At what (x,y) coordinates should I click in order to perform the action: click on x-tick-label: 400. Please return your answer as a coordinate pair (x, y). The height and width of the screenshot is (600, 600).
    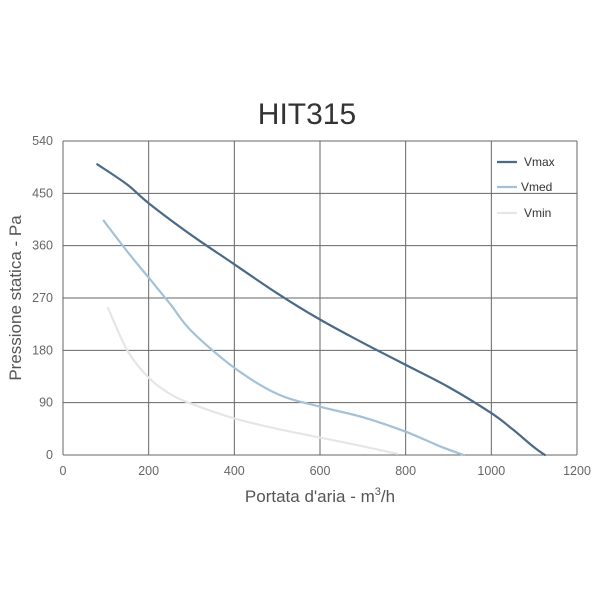
    Looking at the image, I should click on (234, 471).